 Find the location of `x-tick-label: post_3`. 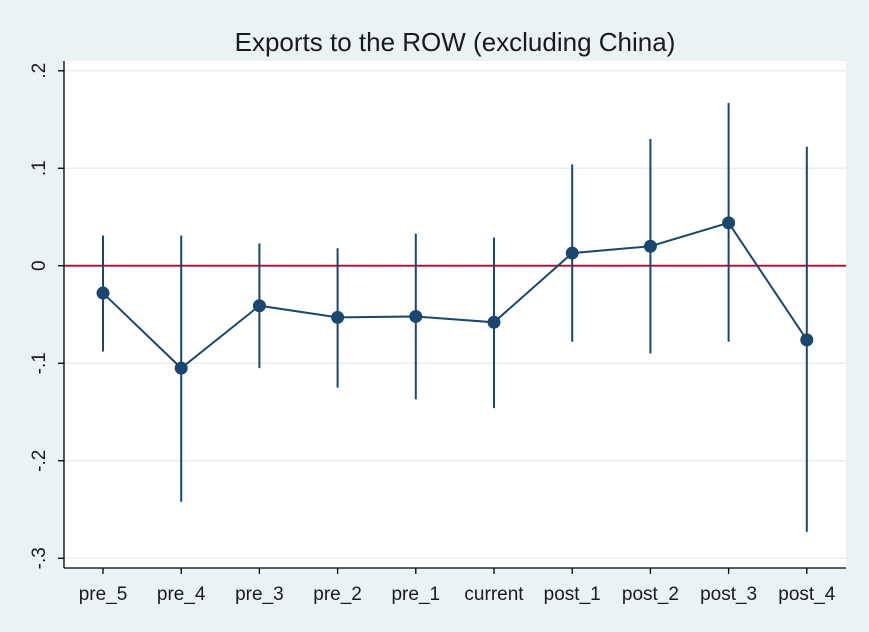

x-tick-label: post_3 is located at coordinates (728, 594).